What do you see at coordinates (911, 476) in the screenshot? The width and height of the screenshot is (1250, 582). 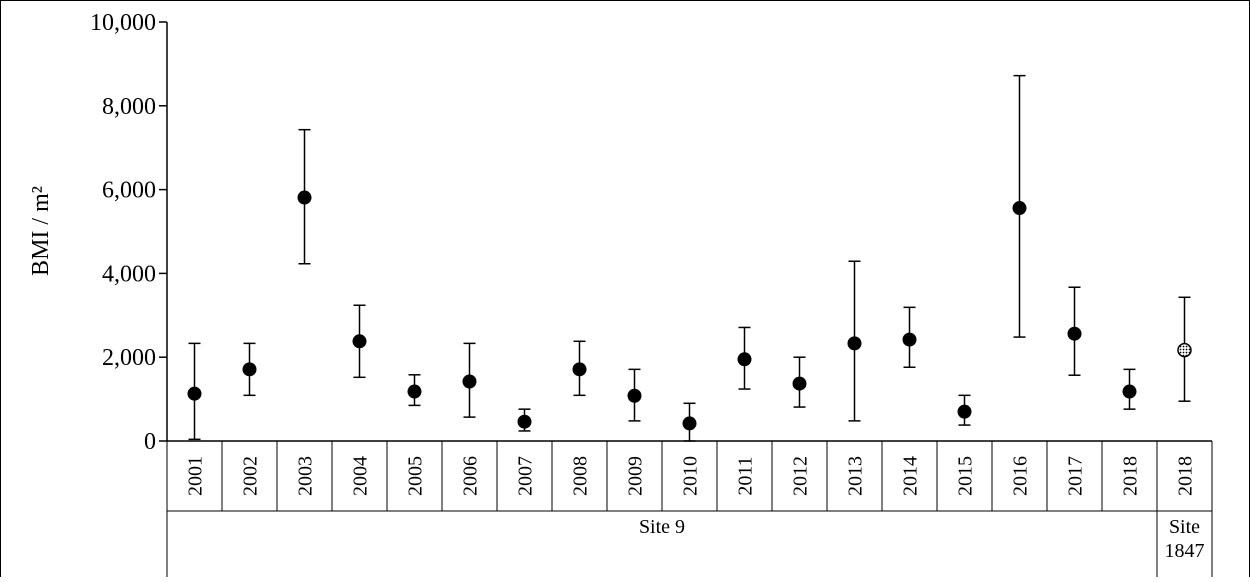 I see `x-tick-label: 2014` at bounding box center [911, 476].